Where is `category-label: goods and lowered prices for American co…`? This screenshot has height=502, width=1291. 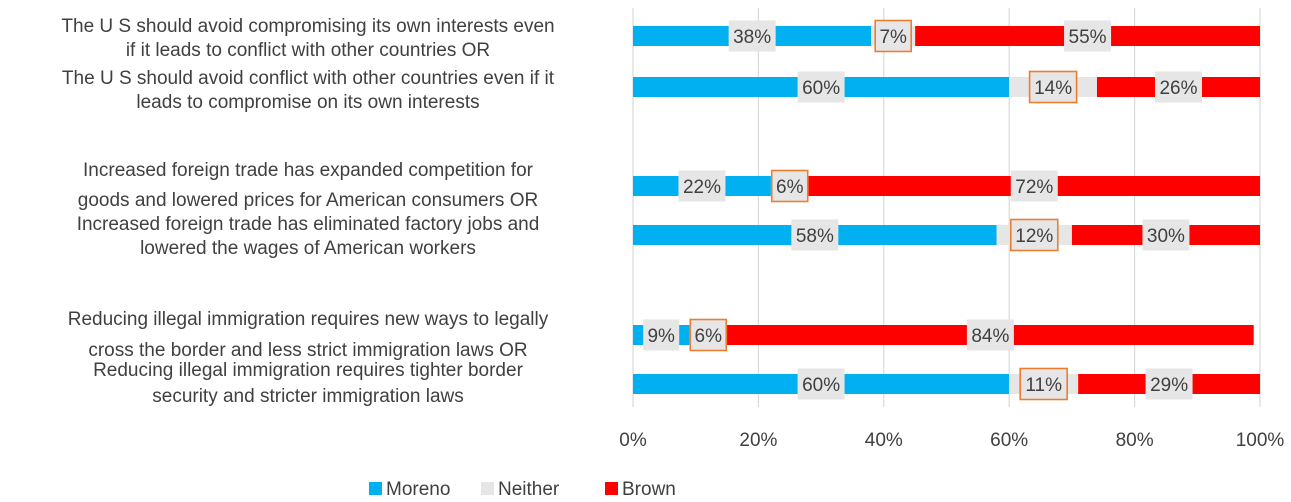 category-label: goods and lowered prices for American co… is located at coordinates (308, 200).